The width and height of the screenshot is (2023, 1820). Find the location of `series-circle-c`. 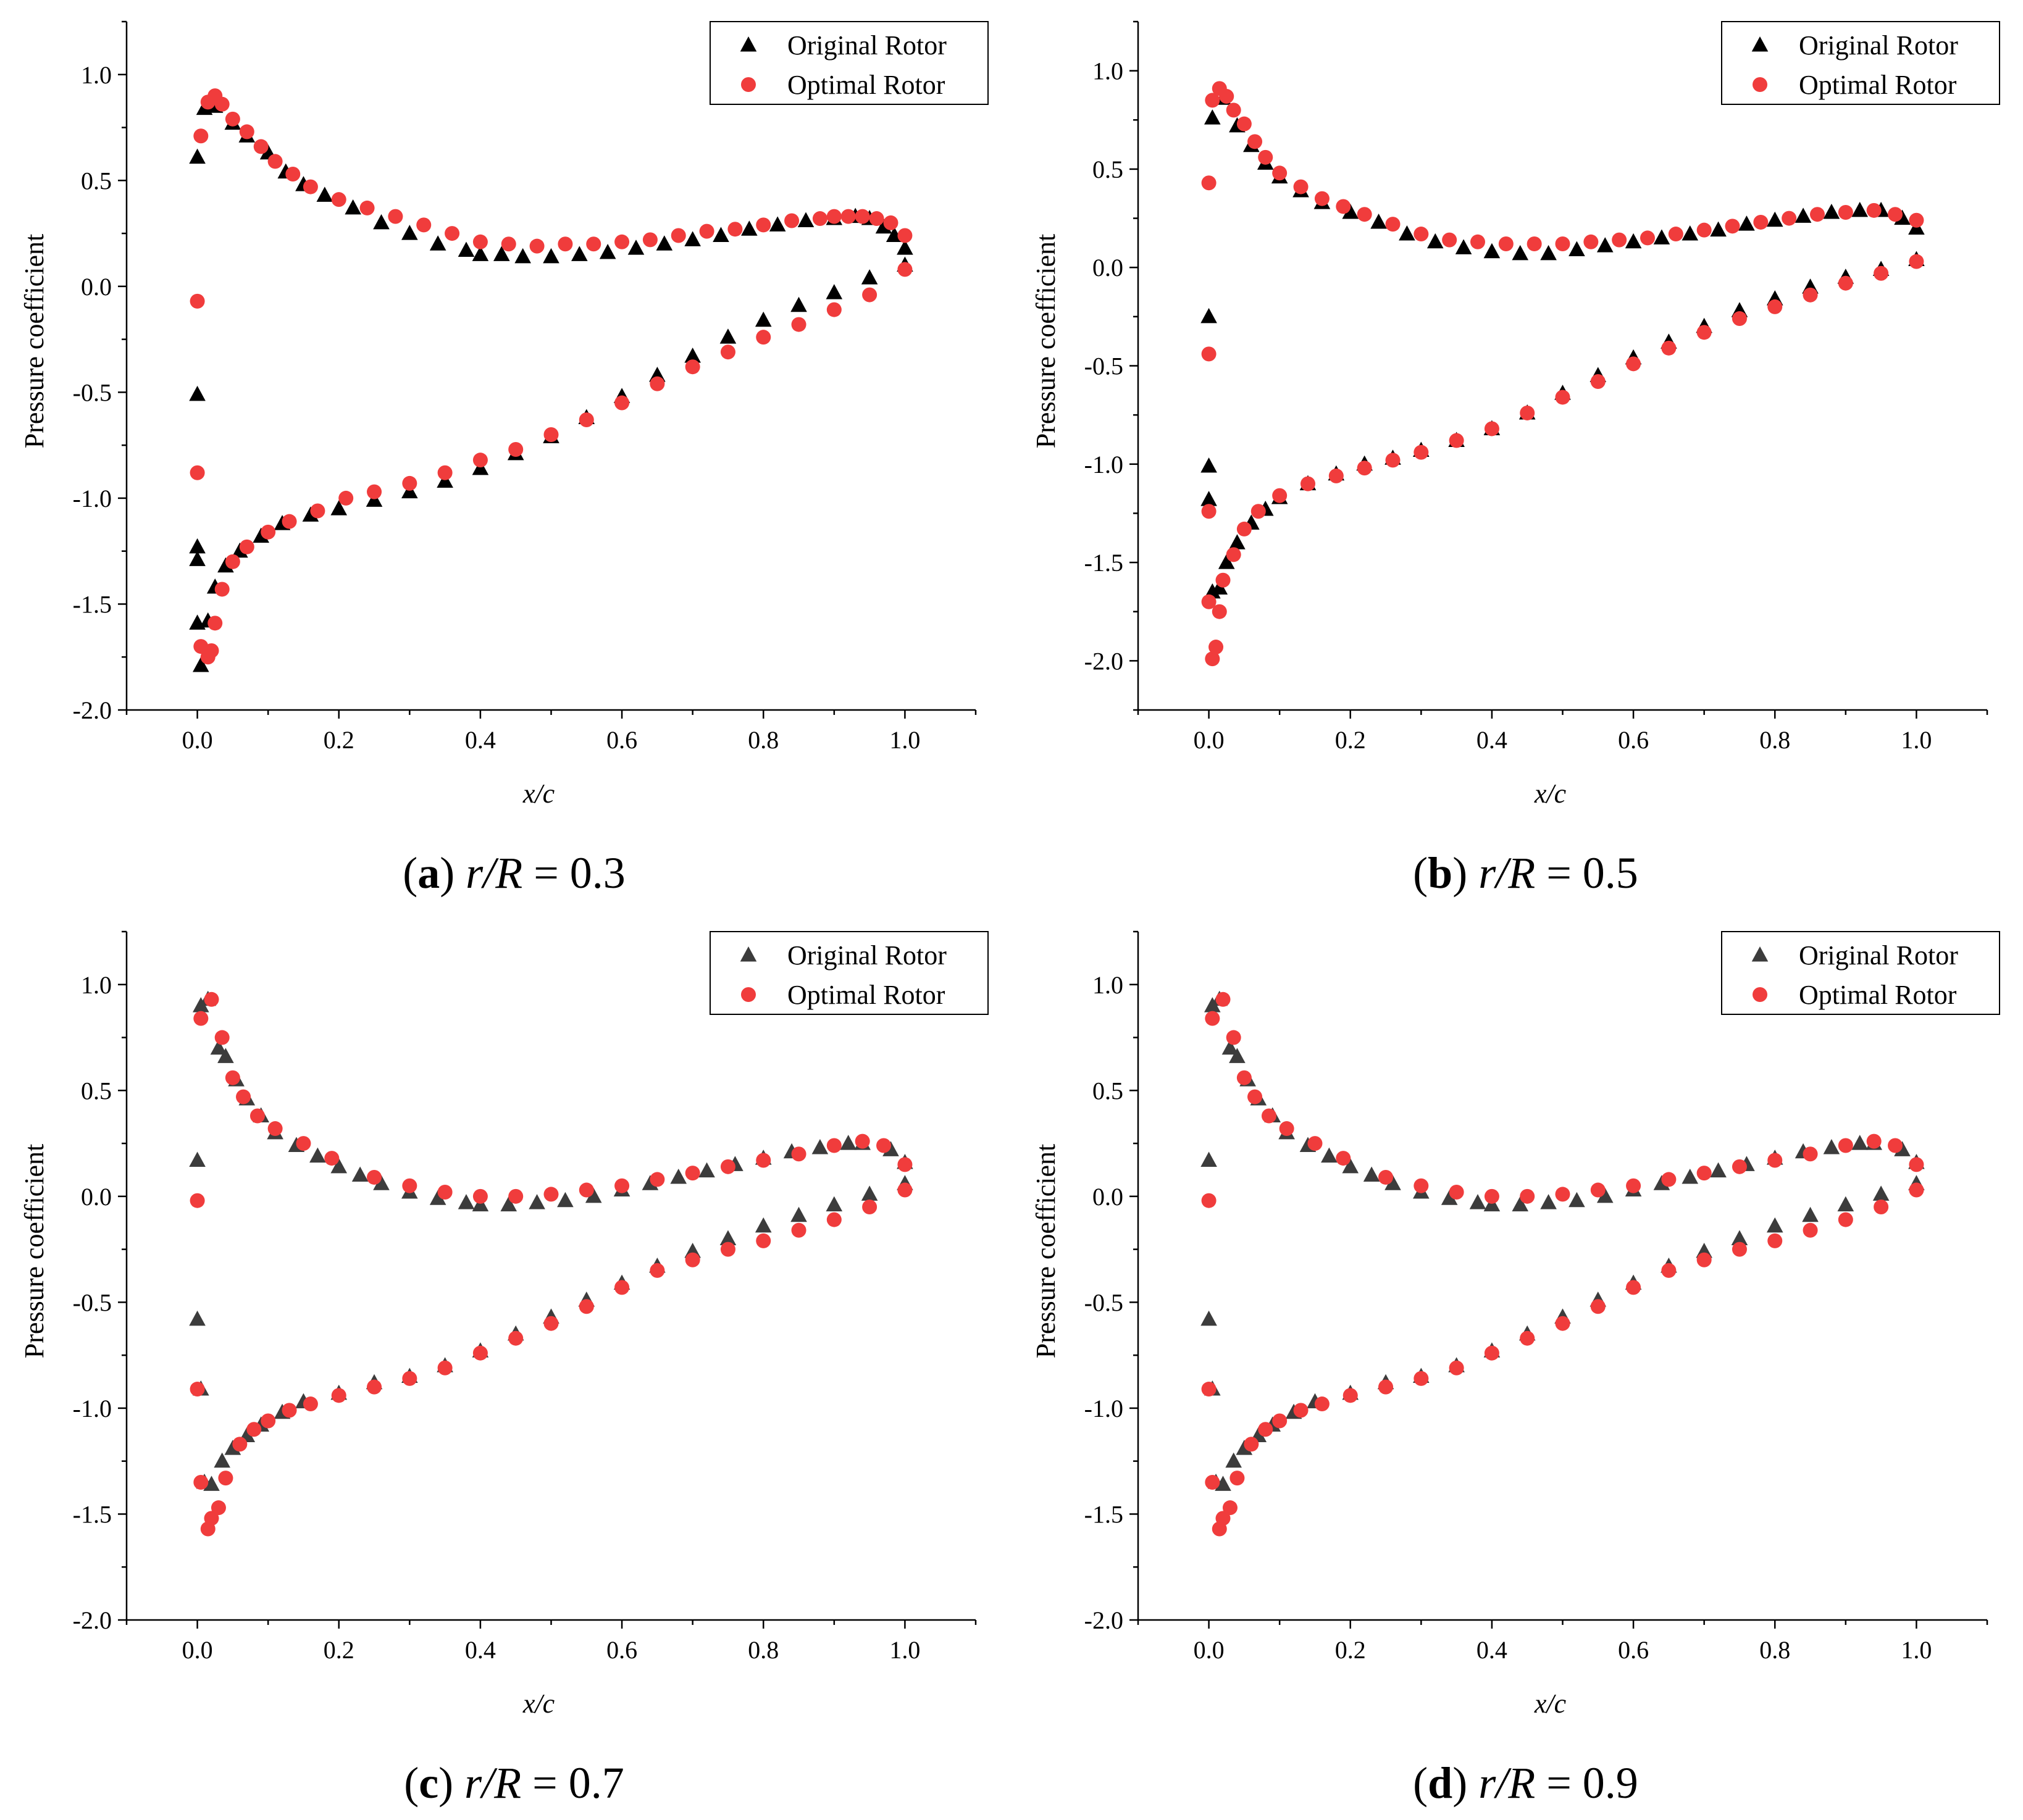

series-circle-c is located at coordinates (551, 1264).